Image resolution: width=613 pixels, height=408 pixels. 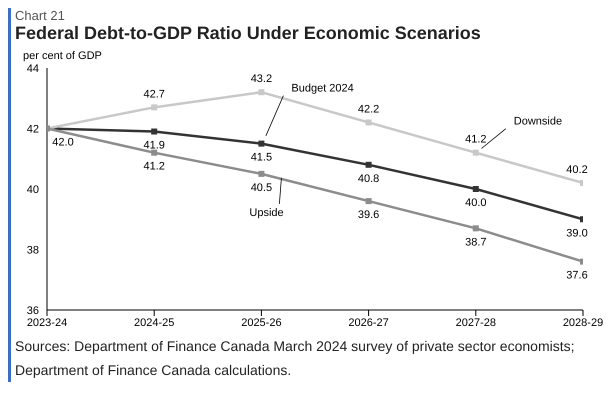 What do you see at coordinates (368, 322) in the screenshot?
I see `x-tick-label: 2026-27` at bounding box center [368, 322].